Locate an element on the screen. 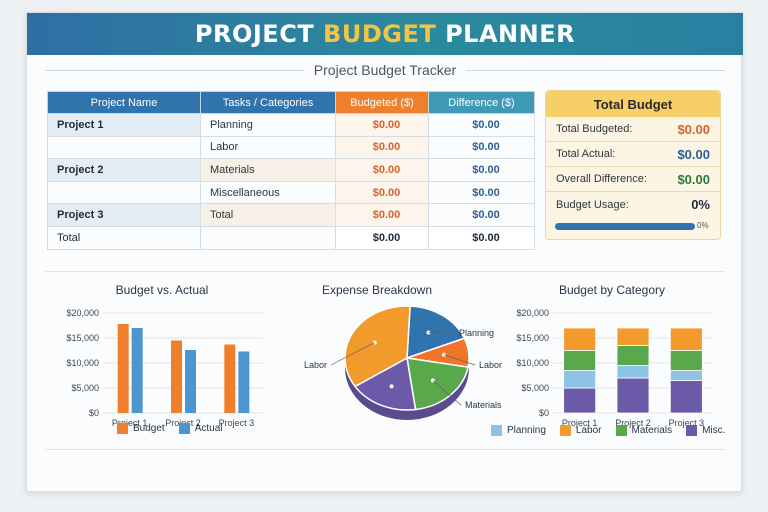 The height and width of the screenshot is (512, 768). legend-item: Misc. is located at coordinates (705, 430).